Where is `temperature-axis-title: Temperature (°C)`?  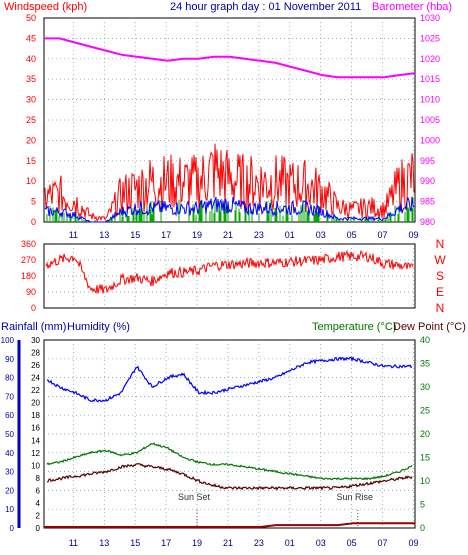 temperature-axis-title: Temperature (°C) is located at coordinates (354, 327).